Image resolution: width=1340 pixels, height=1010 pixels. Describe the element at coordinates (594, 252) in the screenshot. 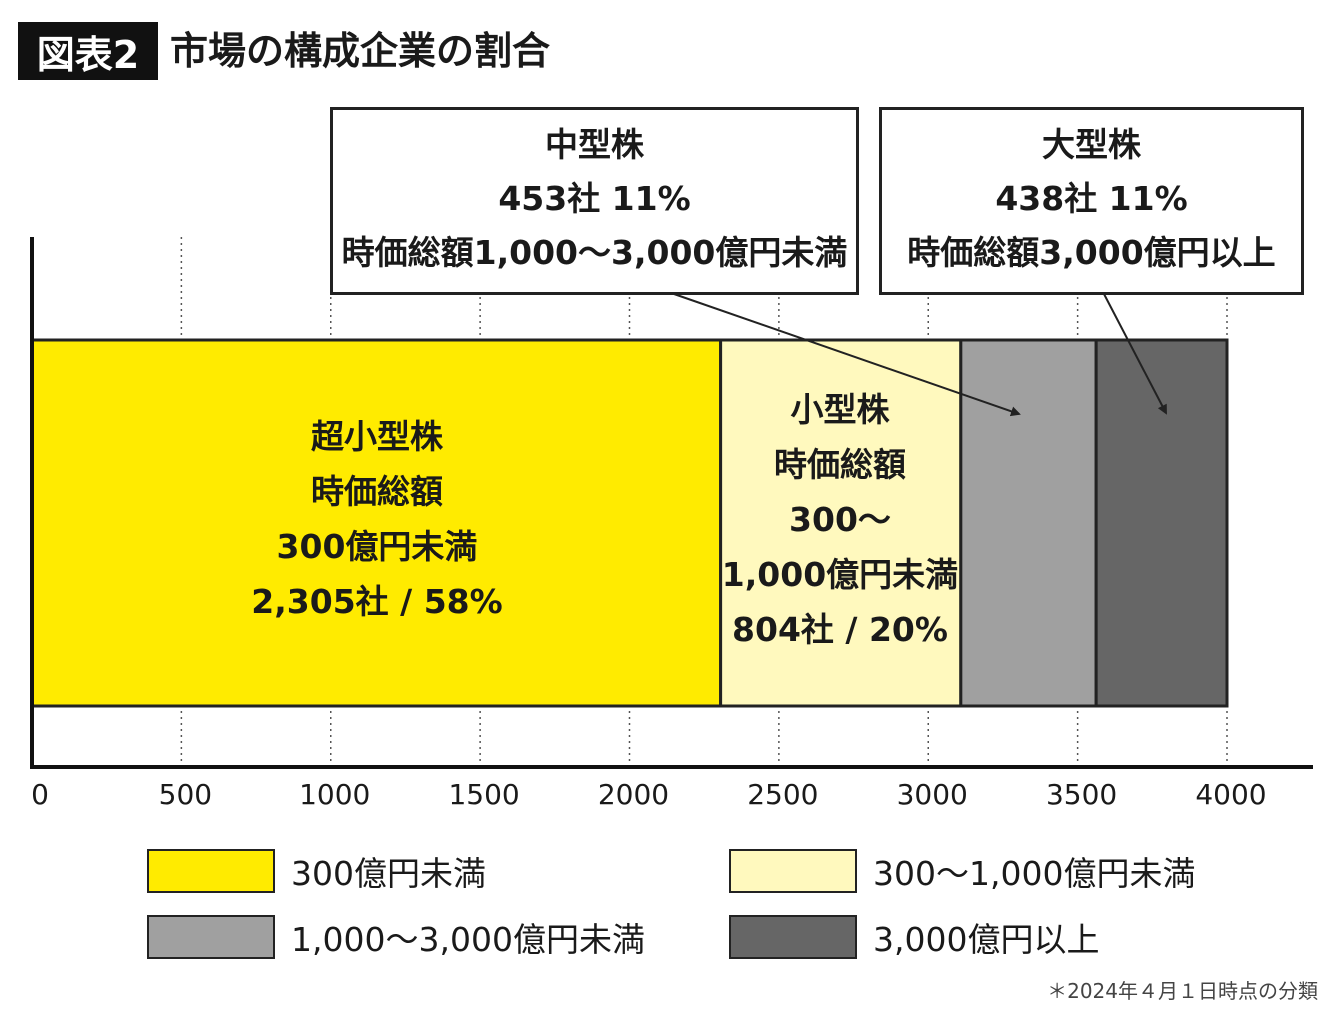

I see `mid-cap-range: 時価総額1,000〜3,000億円未満` at that location.